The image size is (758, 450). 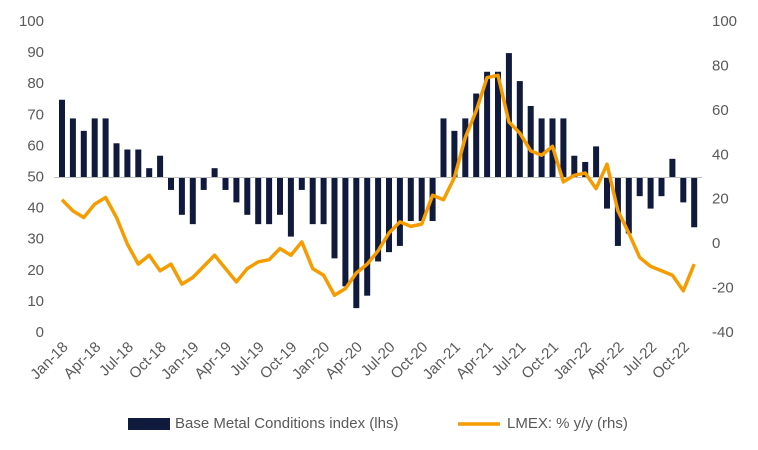 I want to click on y-tick-label: 40, so click(x=35, y=208).